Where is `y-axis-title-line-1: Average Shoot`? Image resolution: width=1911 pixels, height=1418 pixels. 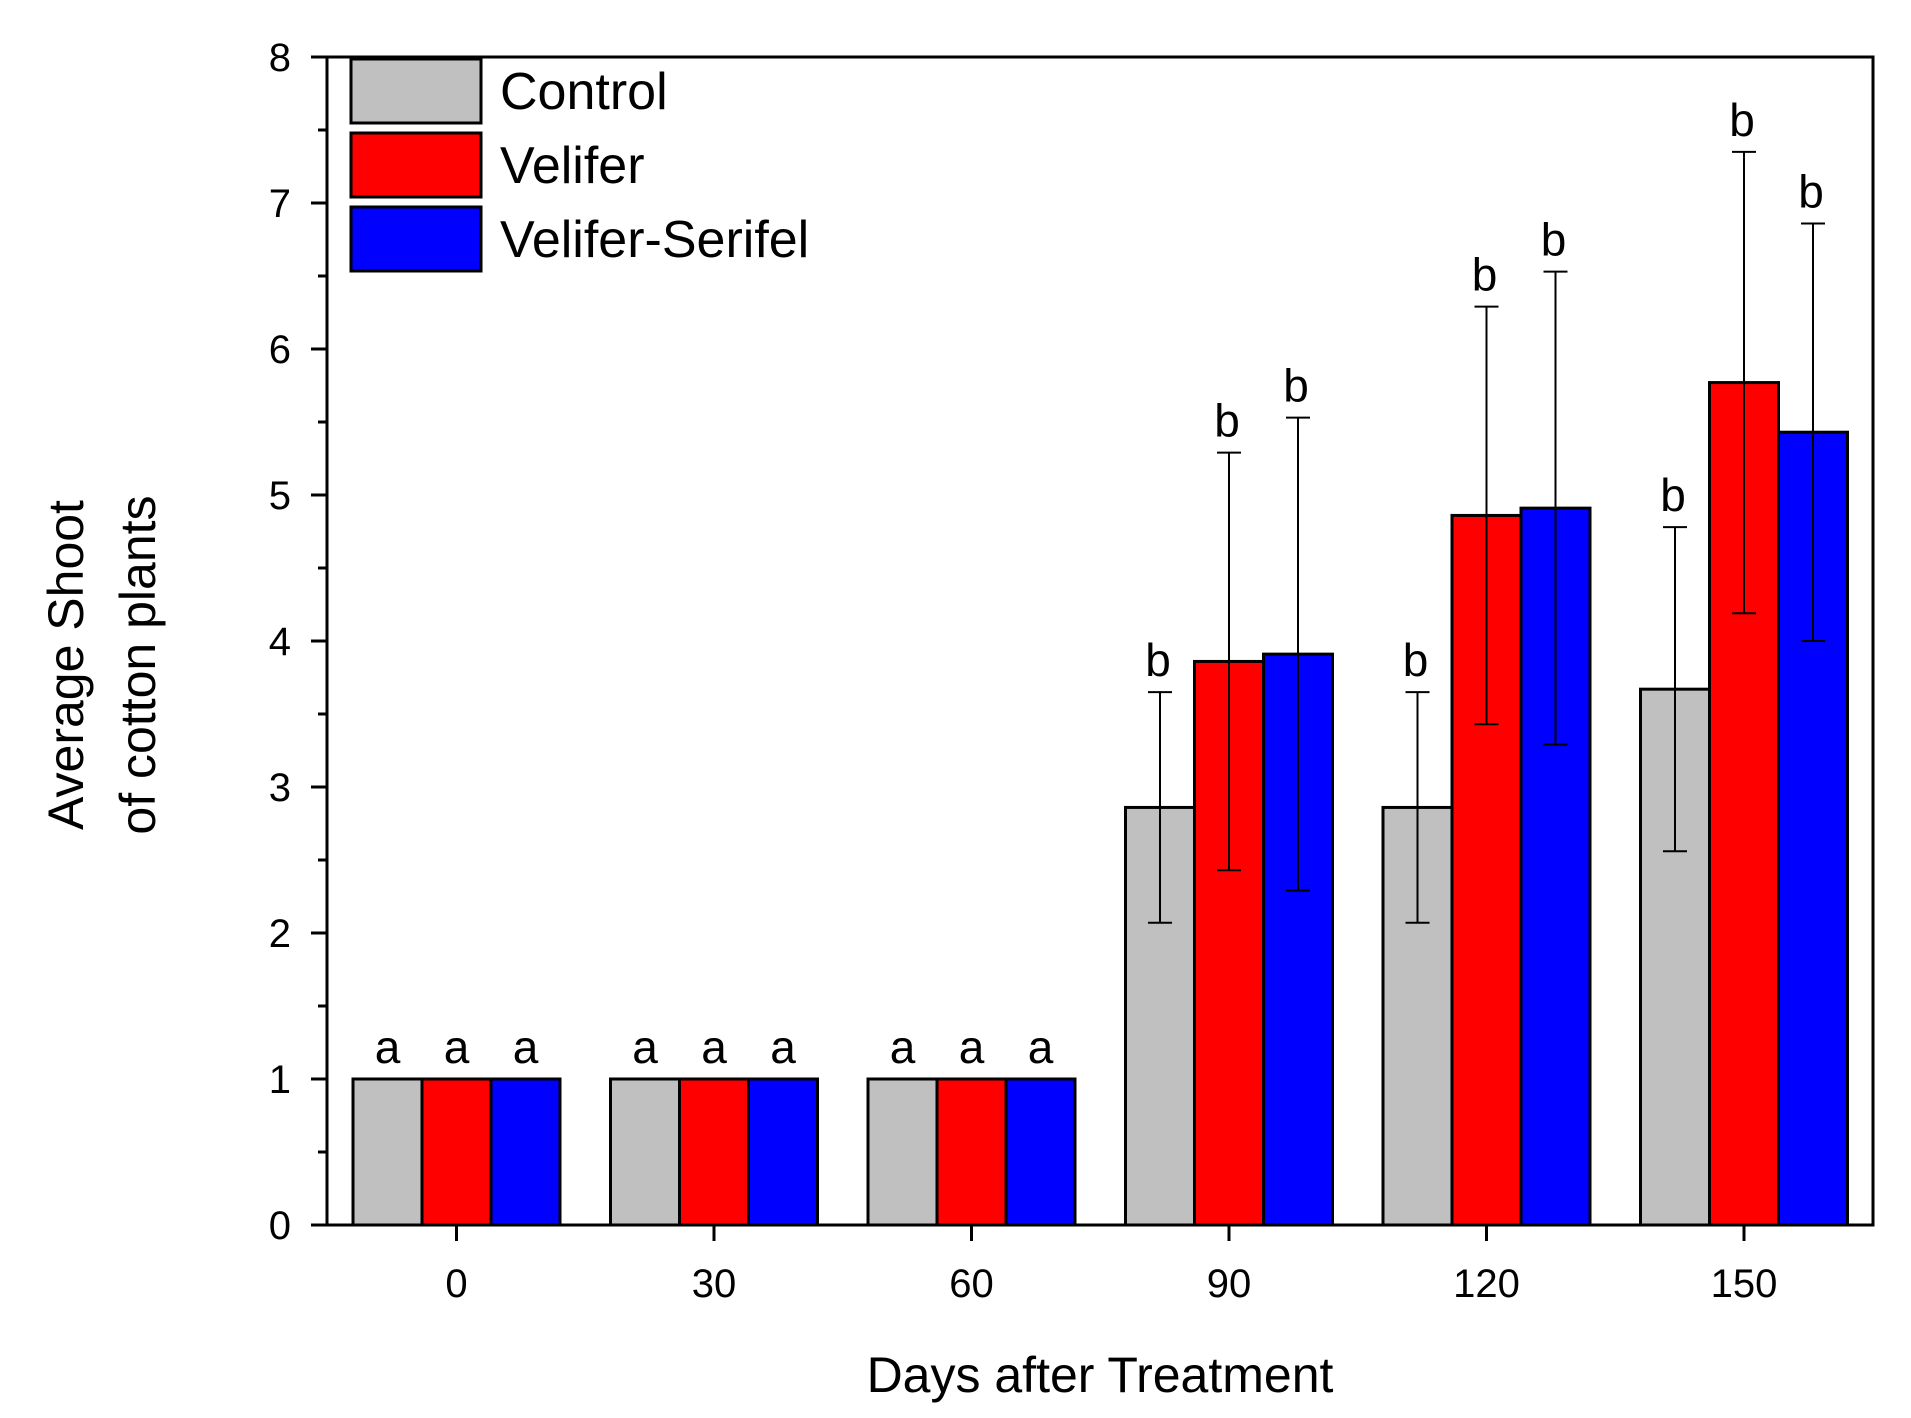
y-axis-title-line-1: Average Shoot is located at coordinates (66, 665).